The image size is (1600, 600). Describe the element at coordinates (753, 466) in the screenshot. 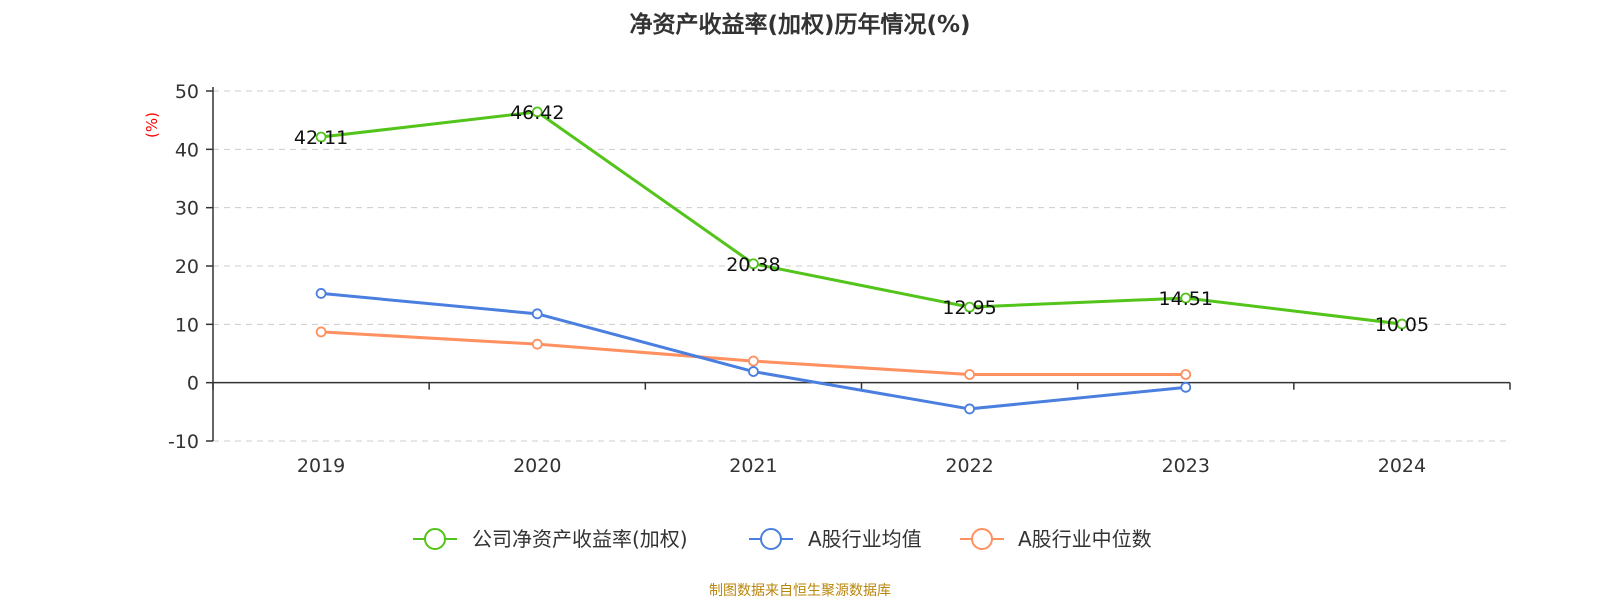

I see `x-tick-label: 2021` at that location.